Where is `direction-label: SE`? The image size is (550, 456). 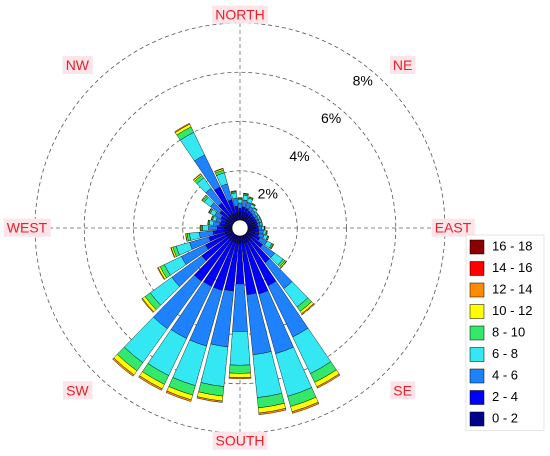 direction-label: SE is located at coordinates (402, 390).